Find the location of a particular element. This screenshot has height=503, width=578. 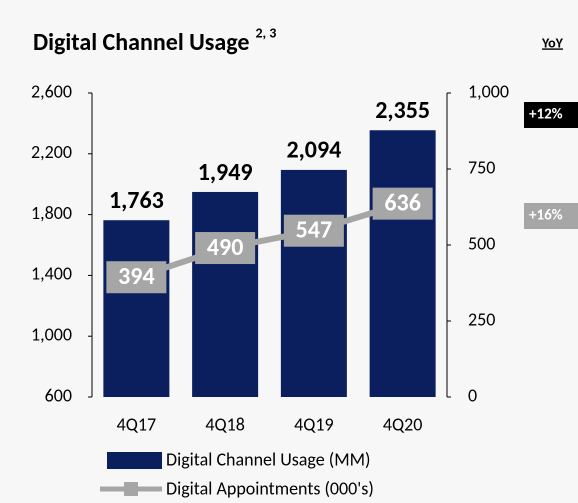

legend-label: Digital Appointments (000's) is located at coordinates (270, 488).